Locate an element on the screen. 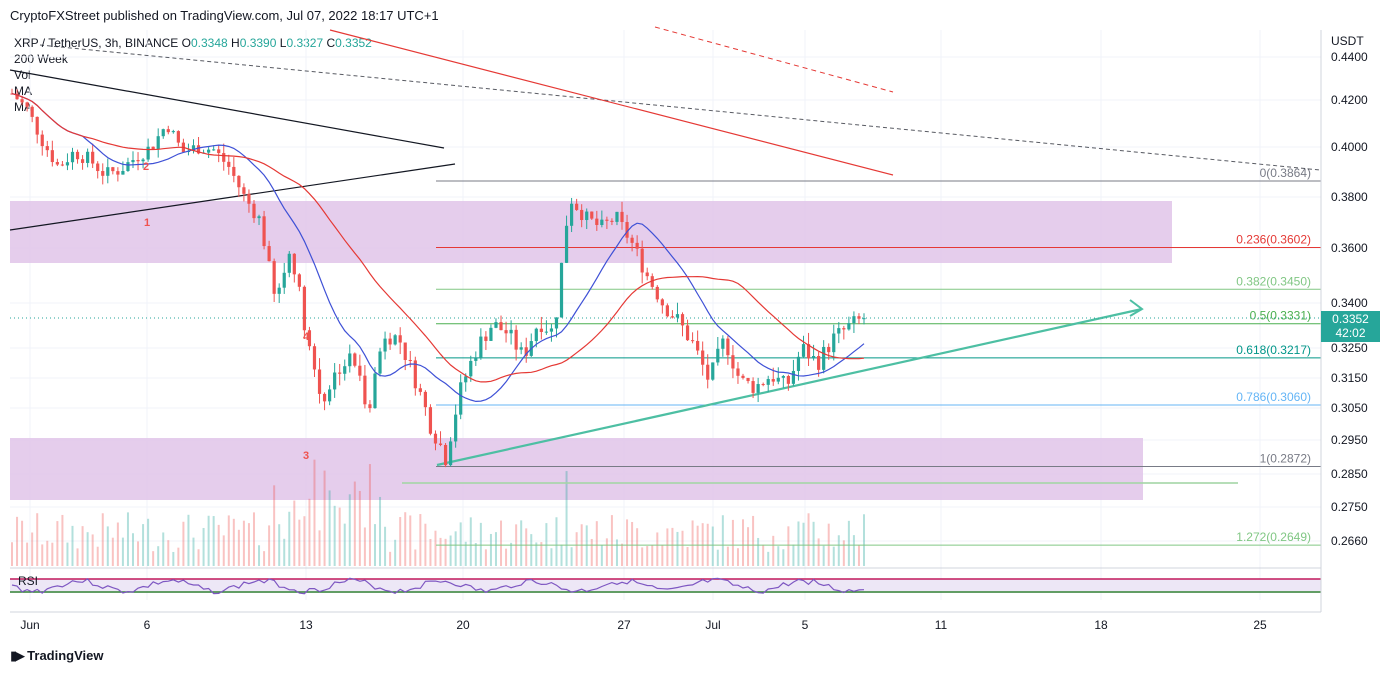 The image size is (1393, 673). price-tick-label: 0.4400 is located at coordinates (1349, 57).